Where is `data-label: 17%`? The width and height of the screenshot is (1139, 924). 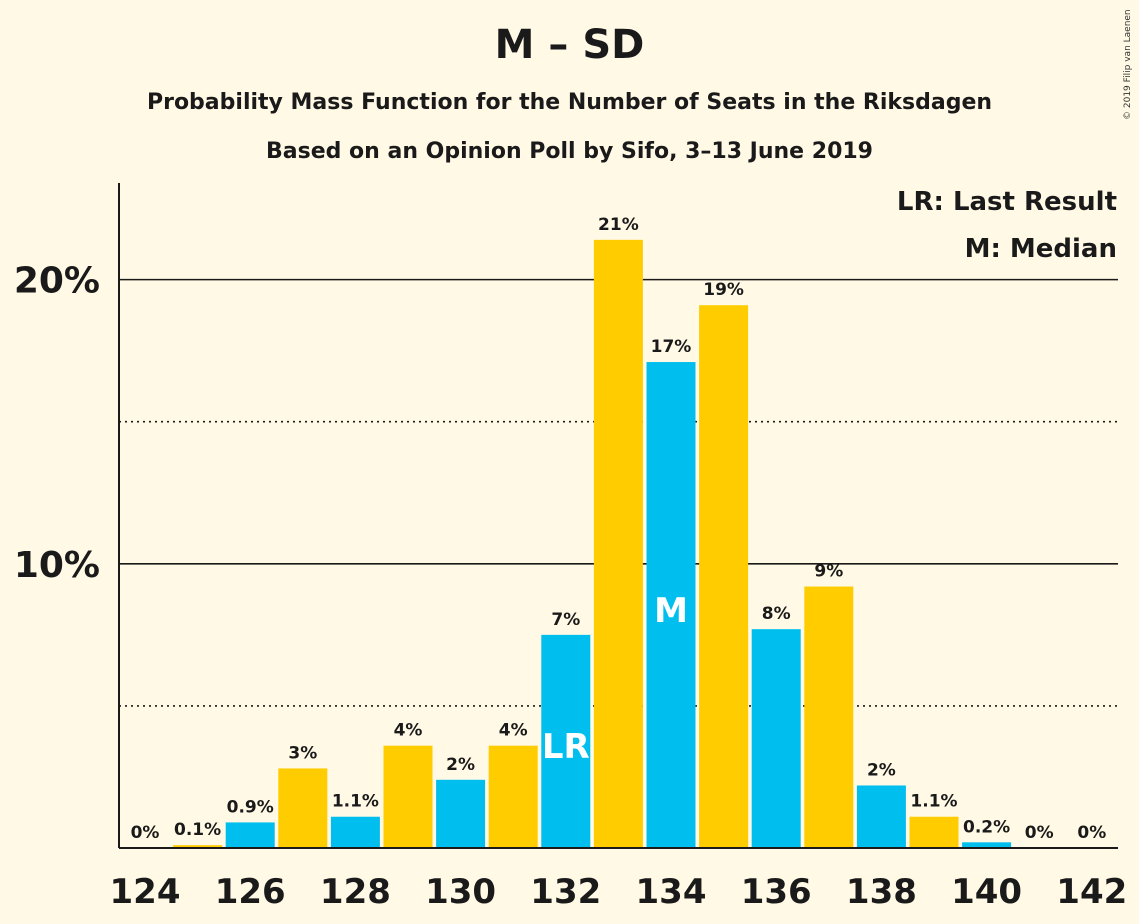 data-label: 17% is located at coordinates (671, 347).